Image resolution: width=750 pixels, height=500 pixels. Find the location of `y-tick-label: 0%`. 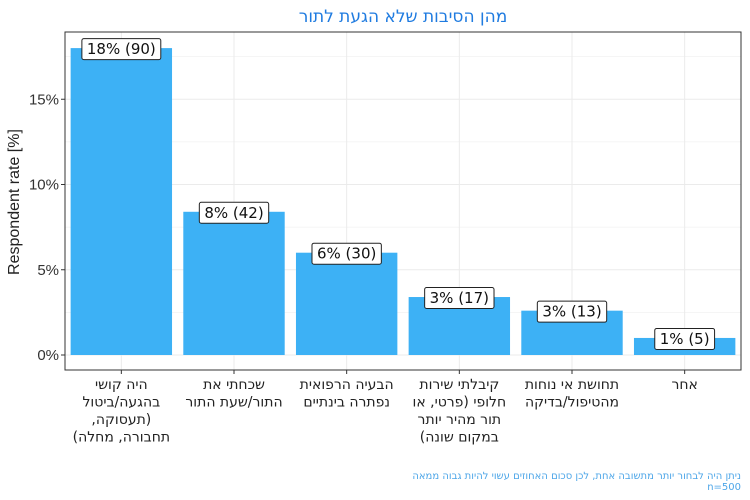

y-tick-label: 0% is located at coordinates (48, 355).